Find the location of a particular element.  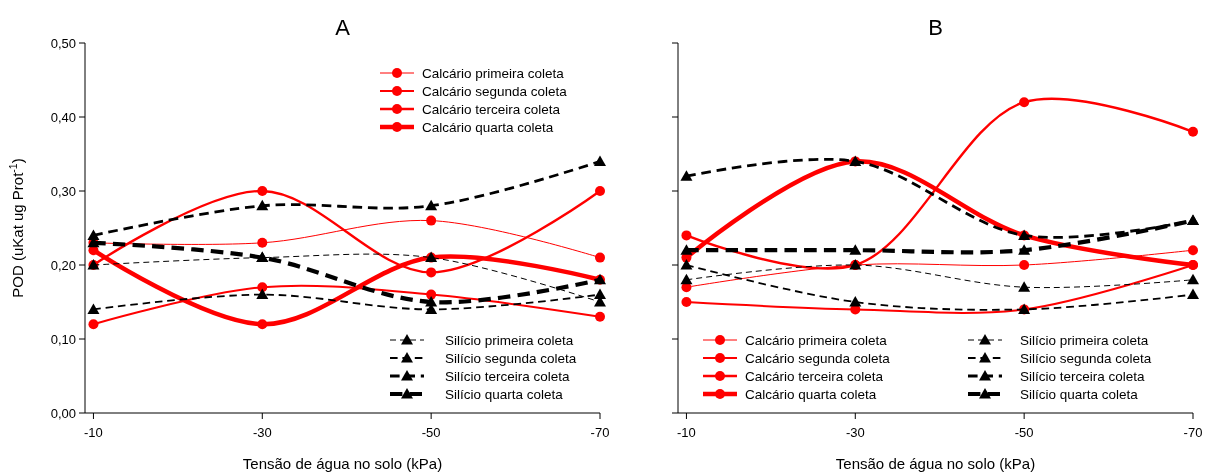

y-tick-label: 0,10 is located at coordinates (63, 339).